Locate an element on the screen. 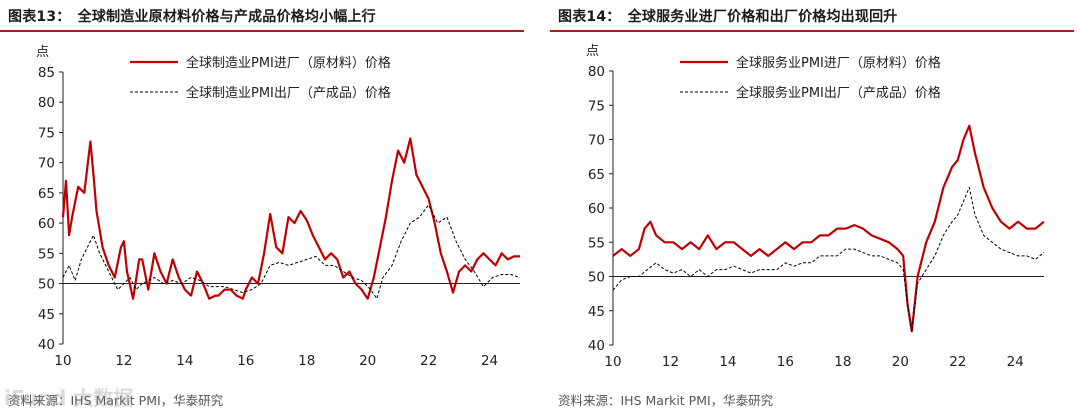 This screenshot has height=415, width=1080. chart-title: 图表13： 全球制造业原材料价格与产成品价格均小幅上行 is located at coordinates (192, 17).